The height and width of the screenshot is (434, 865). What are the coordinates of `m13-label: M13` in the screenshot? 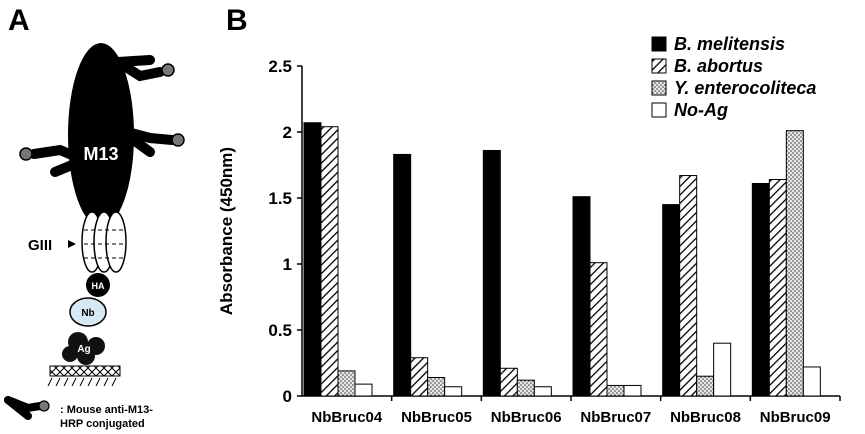 It's located at (100, 154).